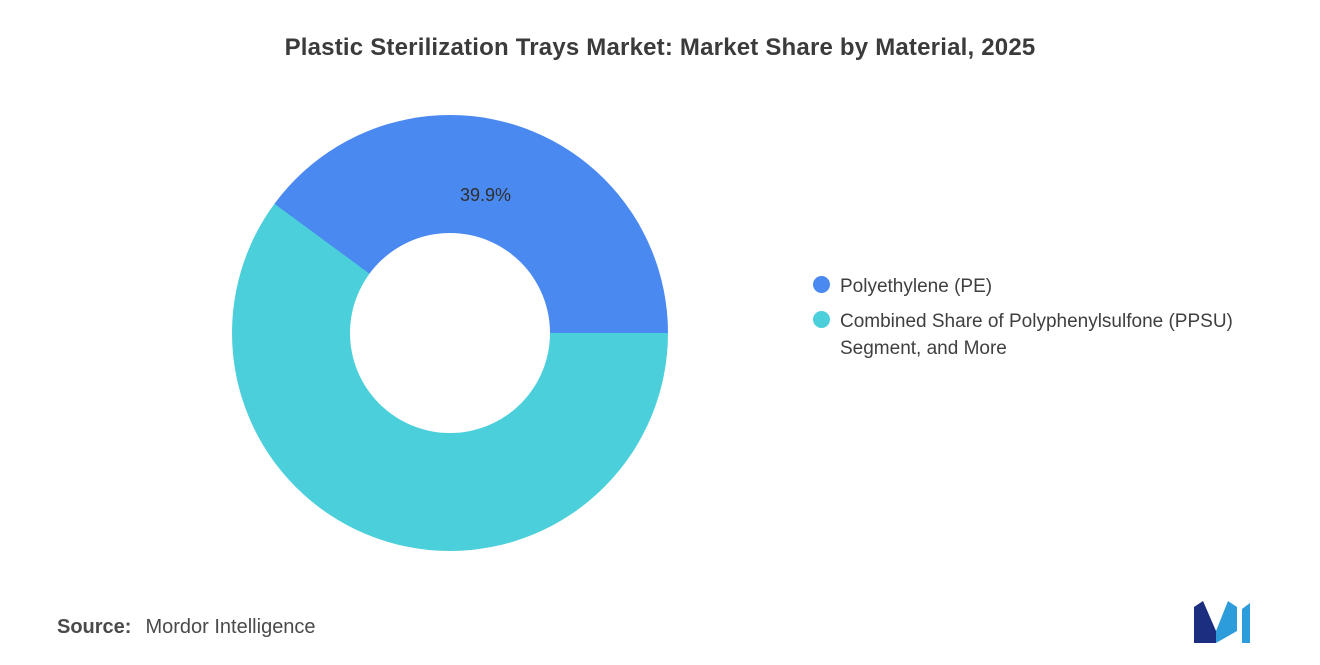  I want to click on donut-hole, so click(450, 333).